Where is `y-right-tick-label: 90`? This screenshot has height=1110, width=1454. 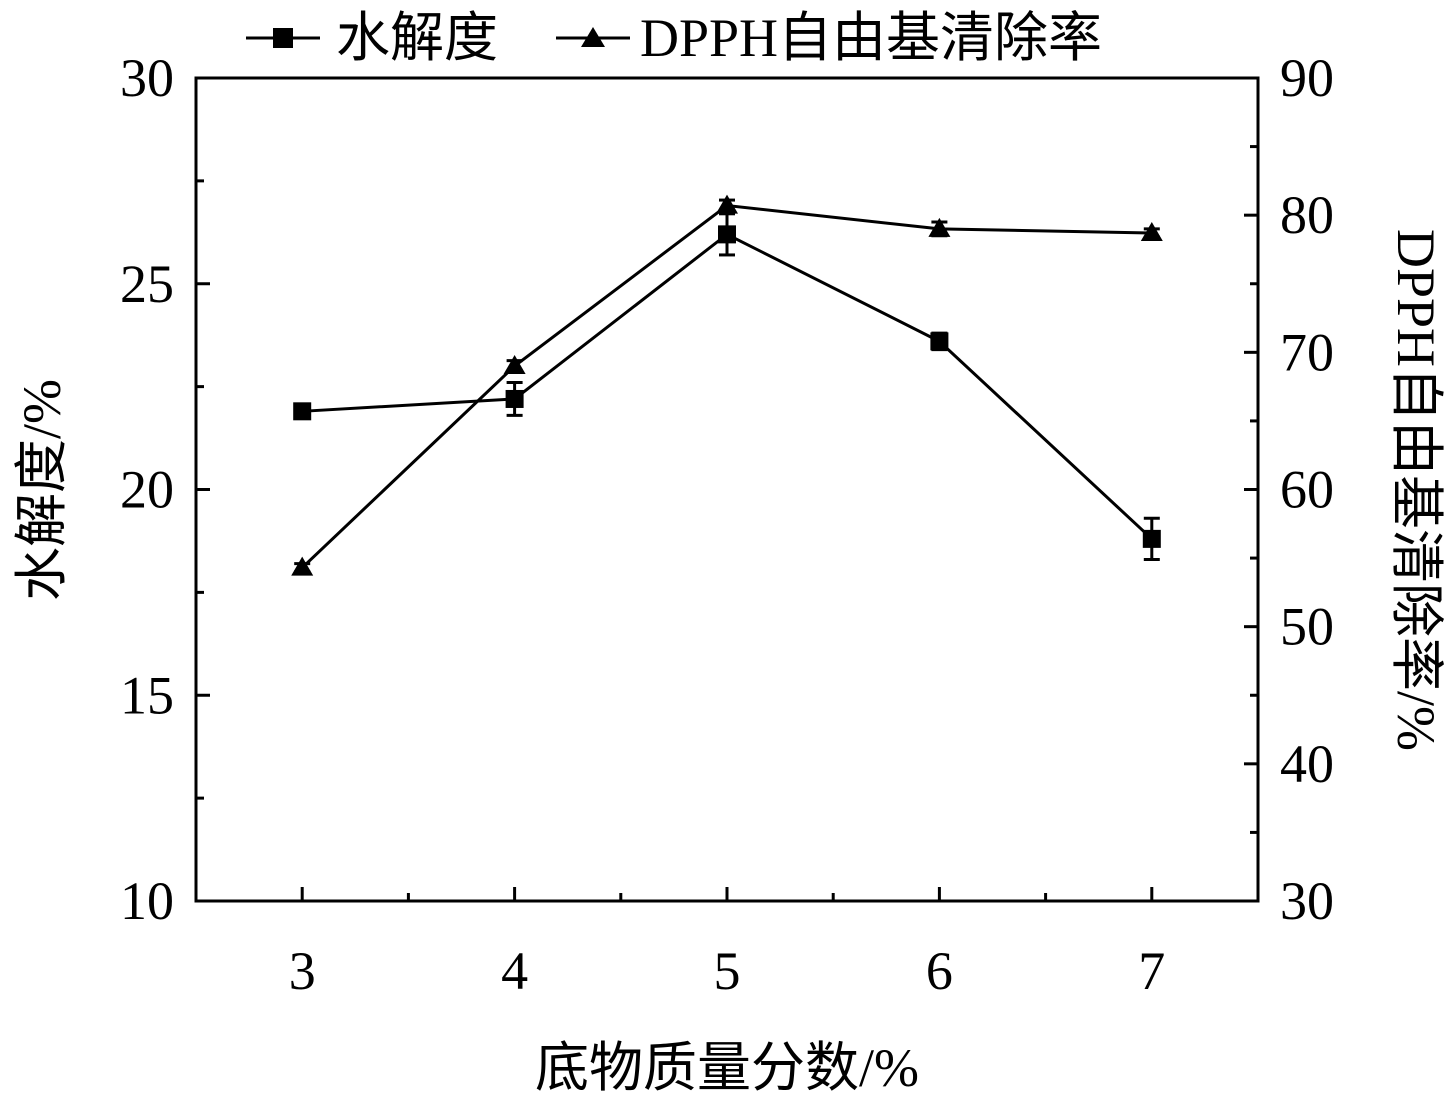
y-right-tick-label: 90 is located at coordinates (1307, 78).